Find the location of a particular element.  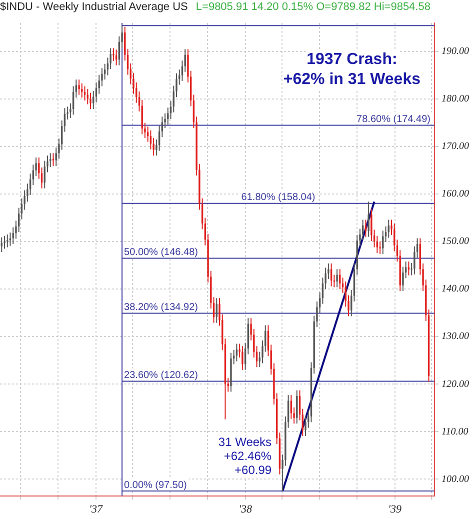

y-tick-label: 100.00 is located at coordinates (455, 479).